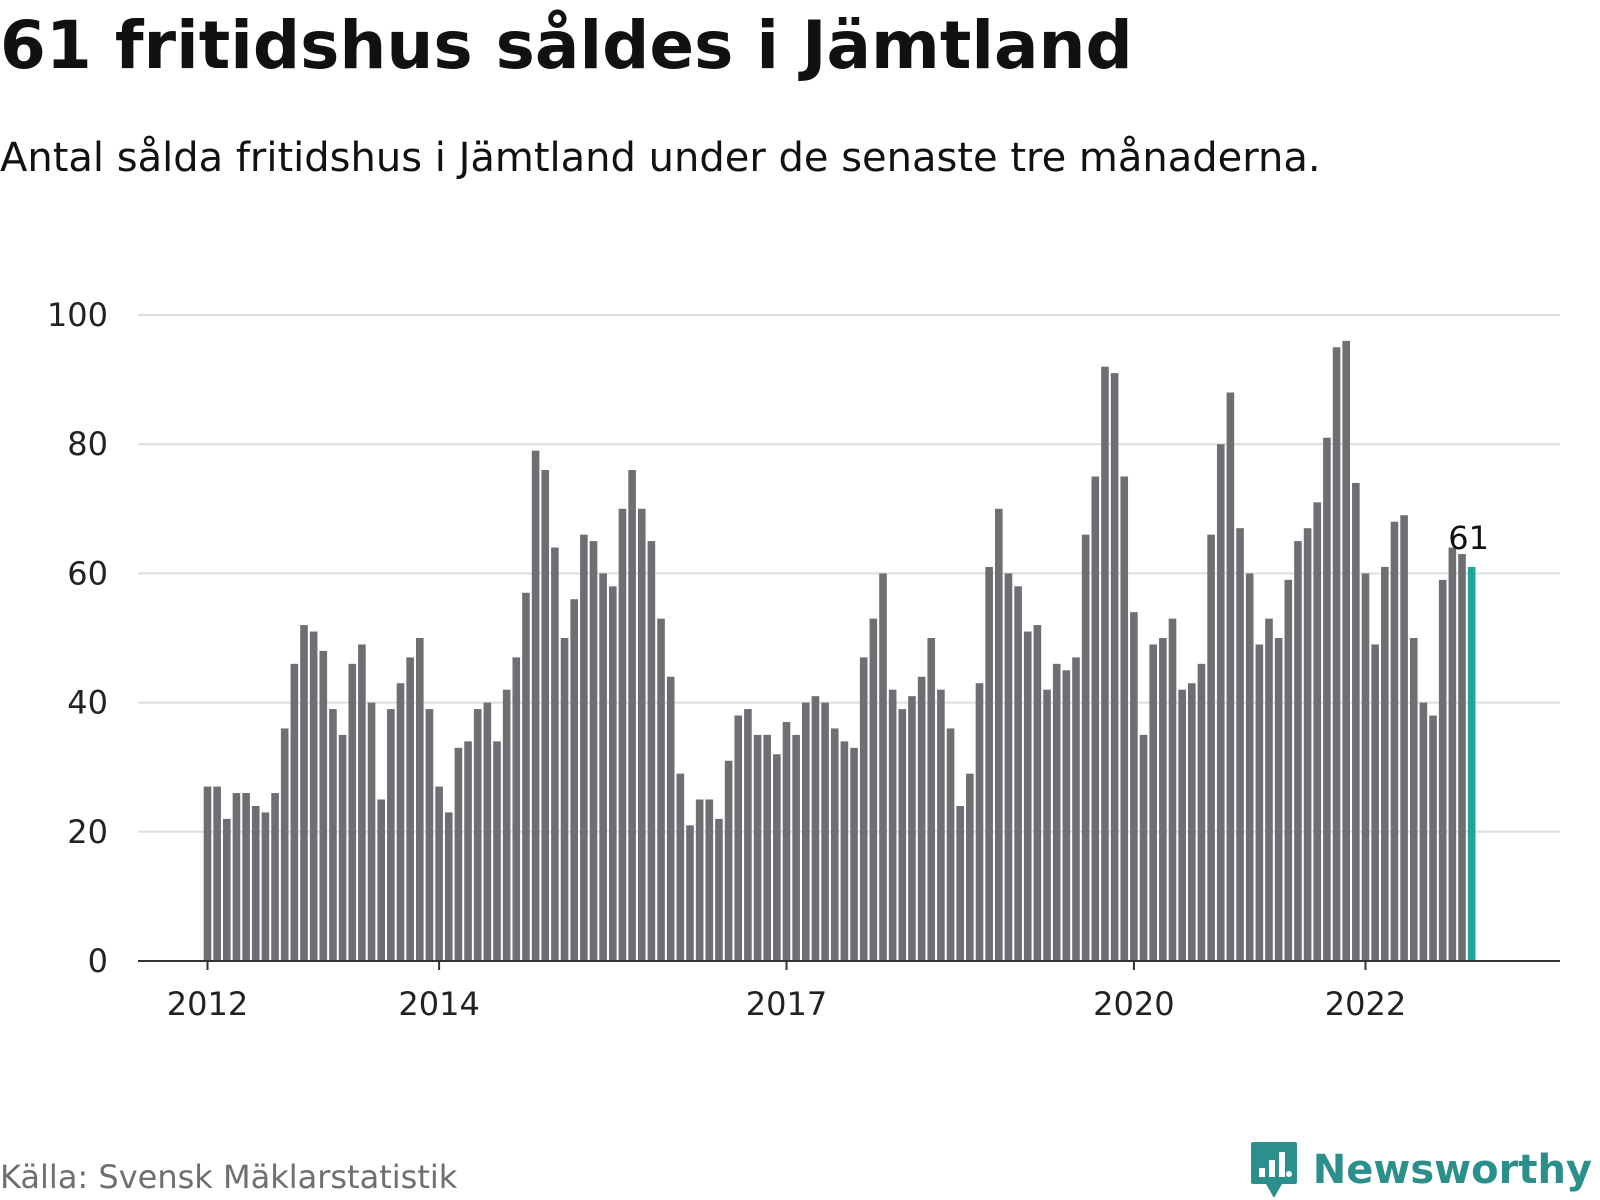  What do you see at coordinates (87, 573) in the screenshot?
I see `y-tick-label: 60` at bounding box center [87, 573].